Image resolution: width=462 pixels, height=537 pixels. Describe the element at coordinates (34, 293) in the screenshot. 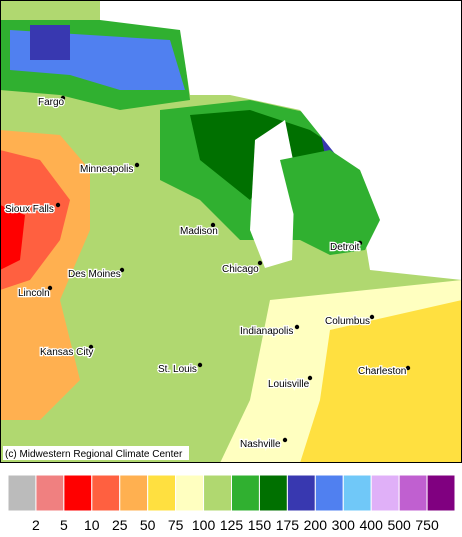

I see `city-label: Lincoln` at that location.